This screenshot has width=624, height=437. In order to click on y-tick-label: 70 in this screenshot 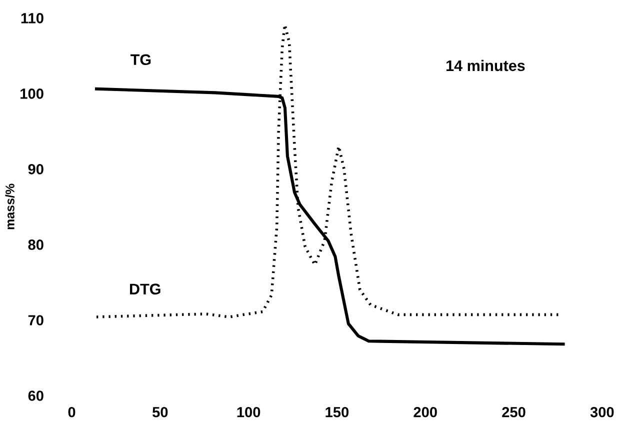, I will do `click(36, 320)`.